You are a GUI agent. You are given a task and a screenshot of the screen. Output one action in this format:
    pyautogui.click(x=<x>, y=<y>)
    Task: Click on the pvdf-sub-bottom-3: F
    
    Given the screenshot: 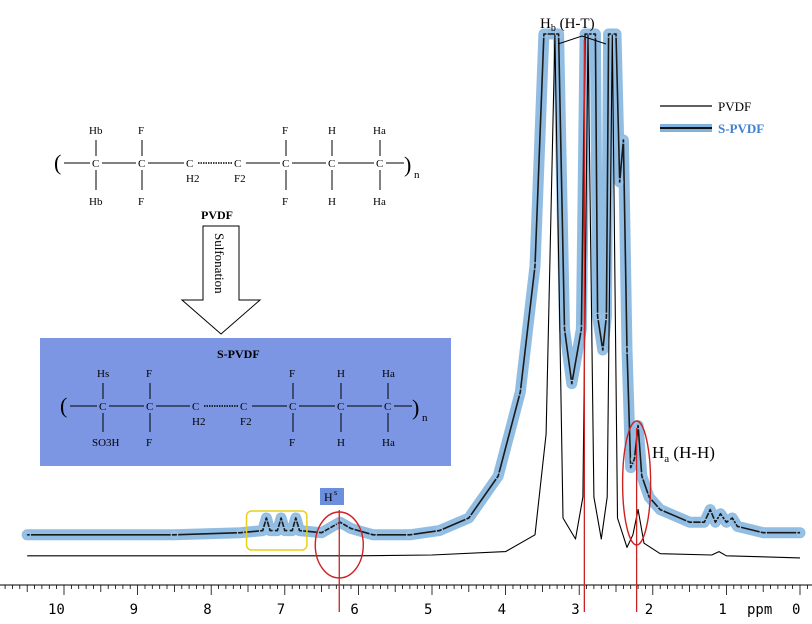 What is the action you would take?
    pyautogui.click(x=285, y=202)
    